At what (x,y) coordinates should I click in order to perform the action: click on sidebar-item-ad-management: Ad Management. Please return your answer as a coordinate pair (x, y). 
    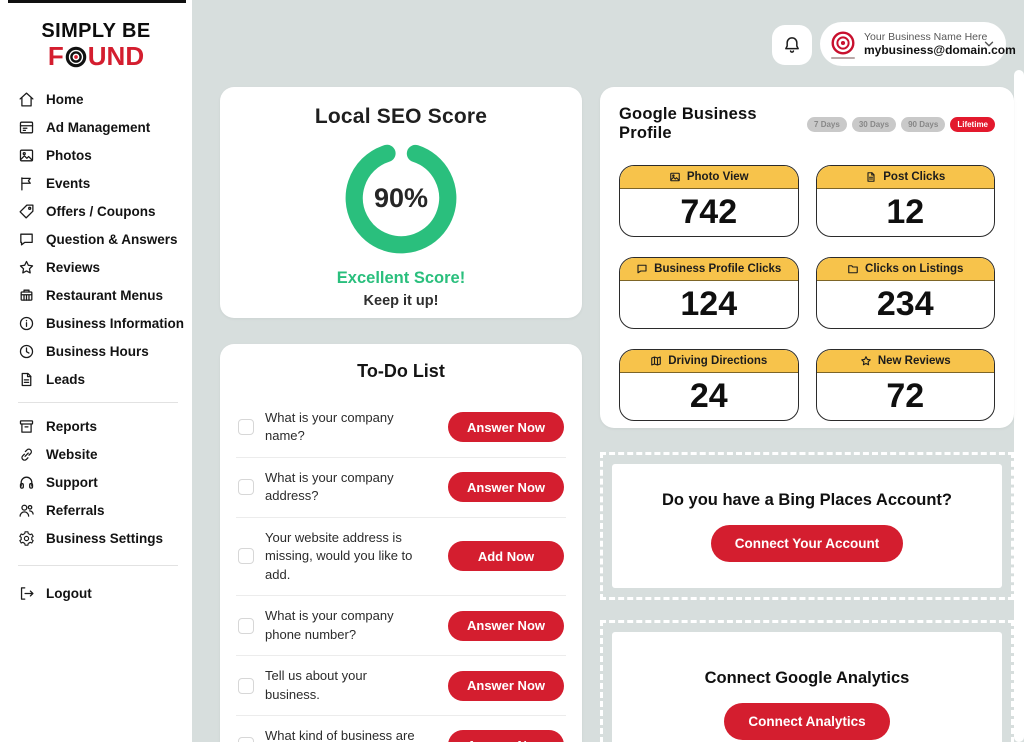
    Looking at the image, I should click on (105, 127).